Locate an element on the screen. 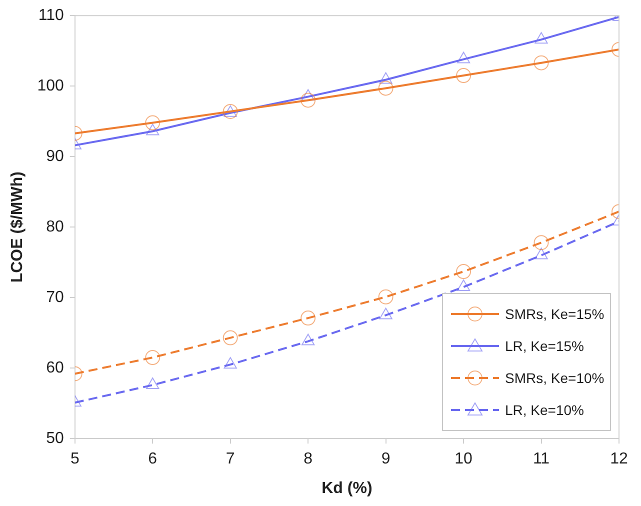 The height and width of the screenshot is (506, 641). y-tick-label: 110 is located at coordinates (51, 15).